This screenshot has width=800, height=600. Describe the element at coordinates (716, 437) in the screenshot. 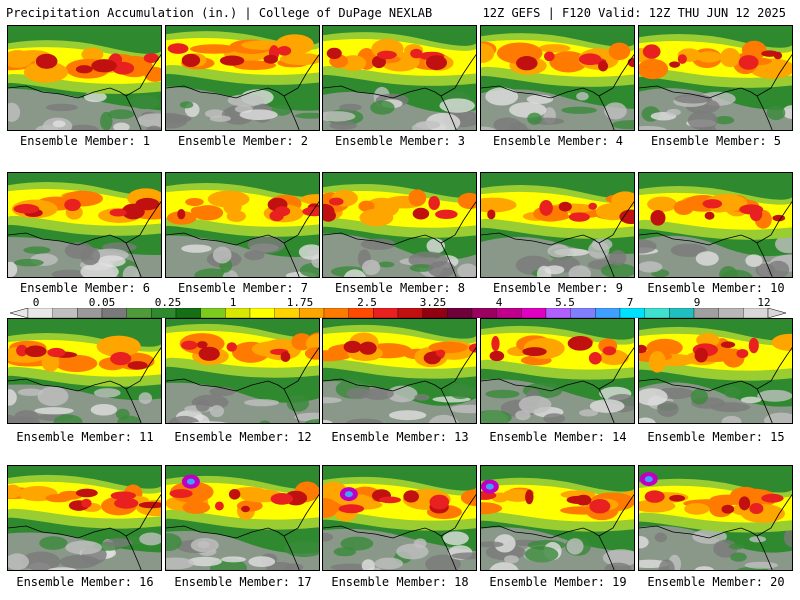

I see `member-caption: Ensemble Member: 15` at that location.